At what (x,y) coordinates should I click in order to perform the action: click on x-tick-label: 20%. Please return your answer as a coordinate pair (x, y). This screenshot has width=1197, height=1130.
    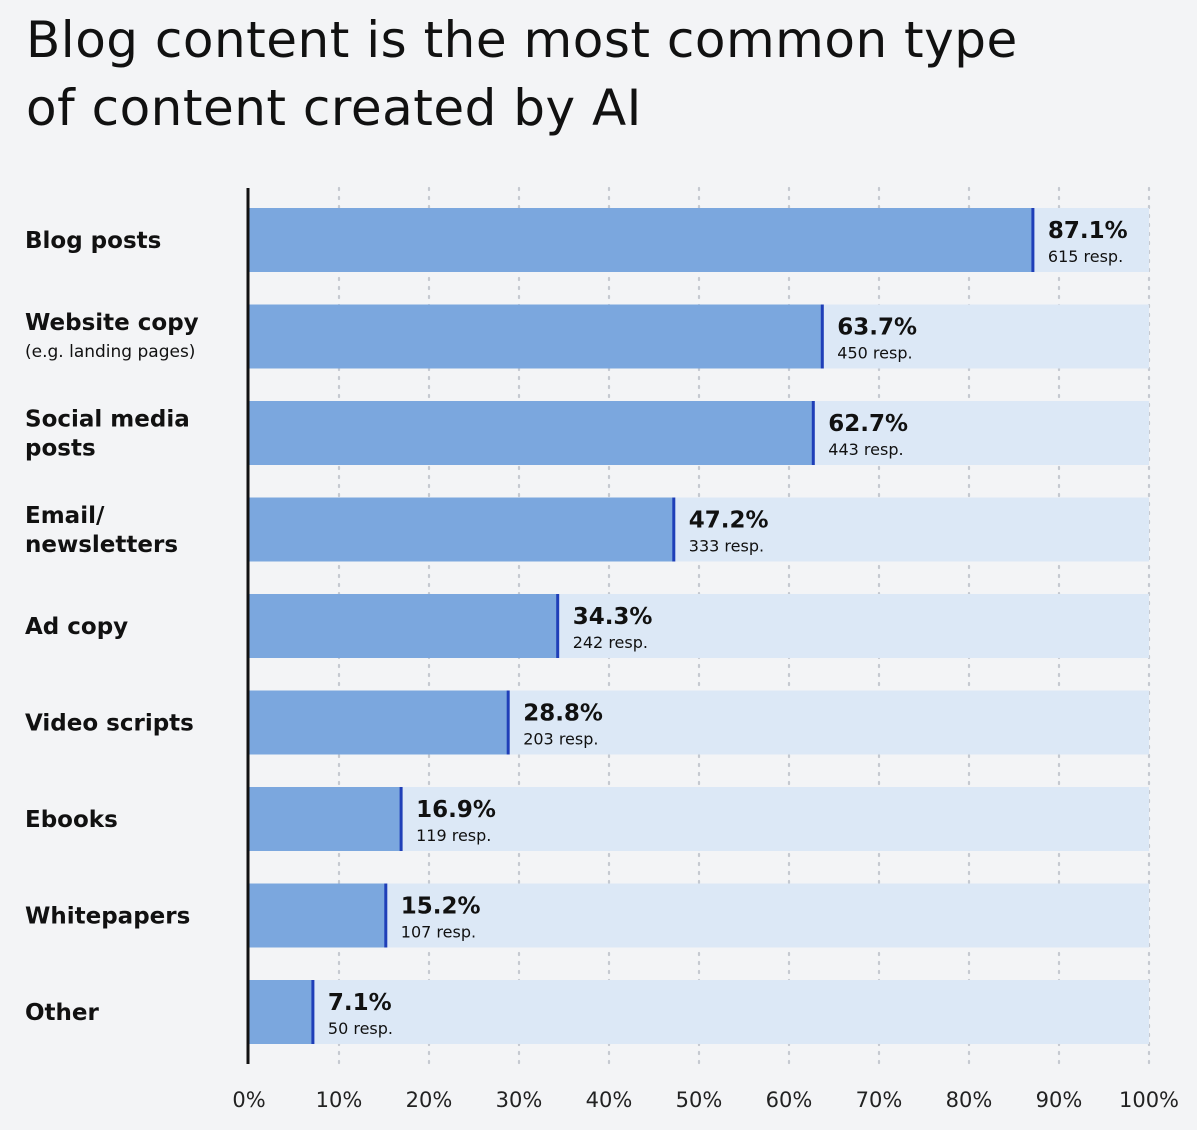
    Looking at the image, I should click on (429, 1100).